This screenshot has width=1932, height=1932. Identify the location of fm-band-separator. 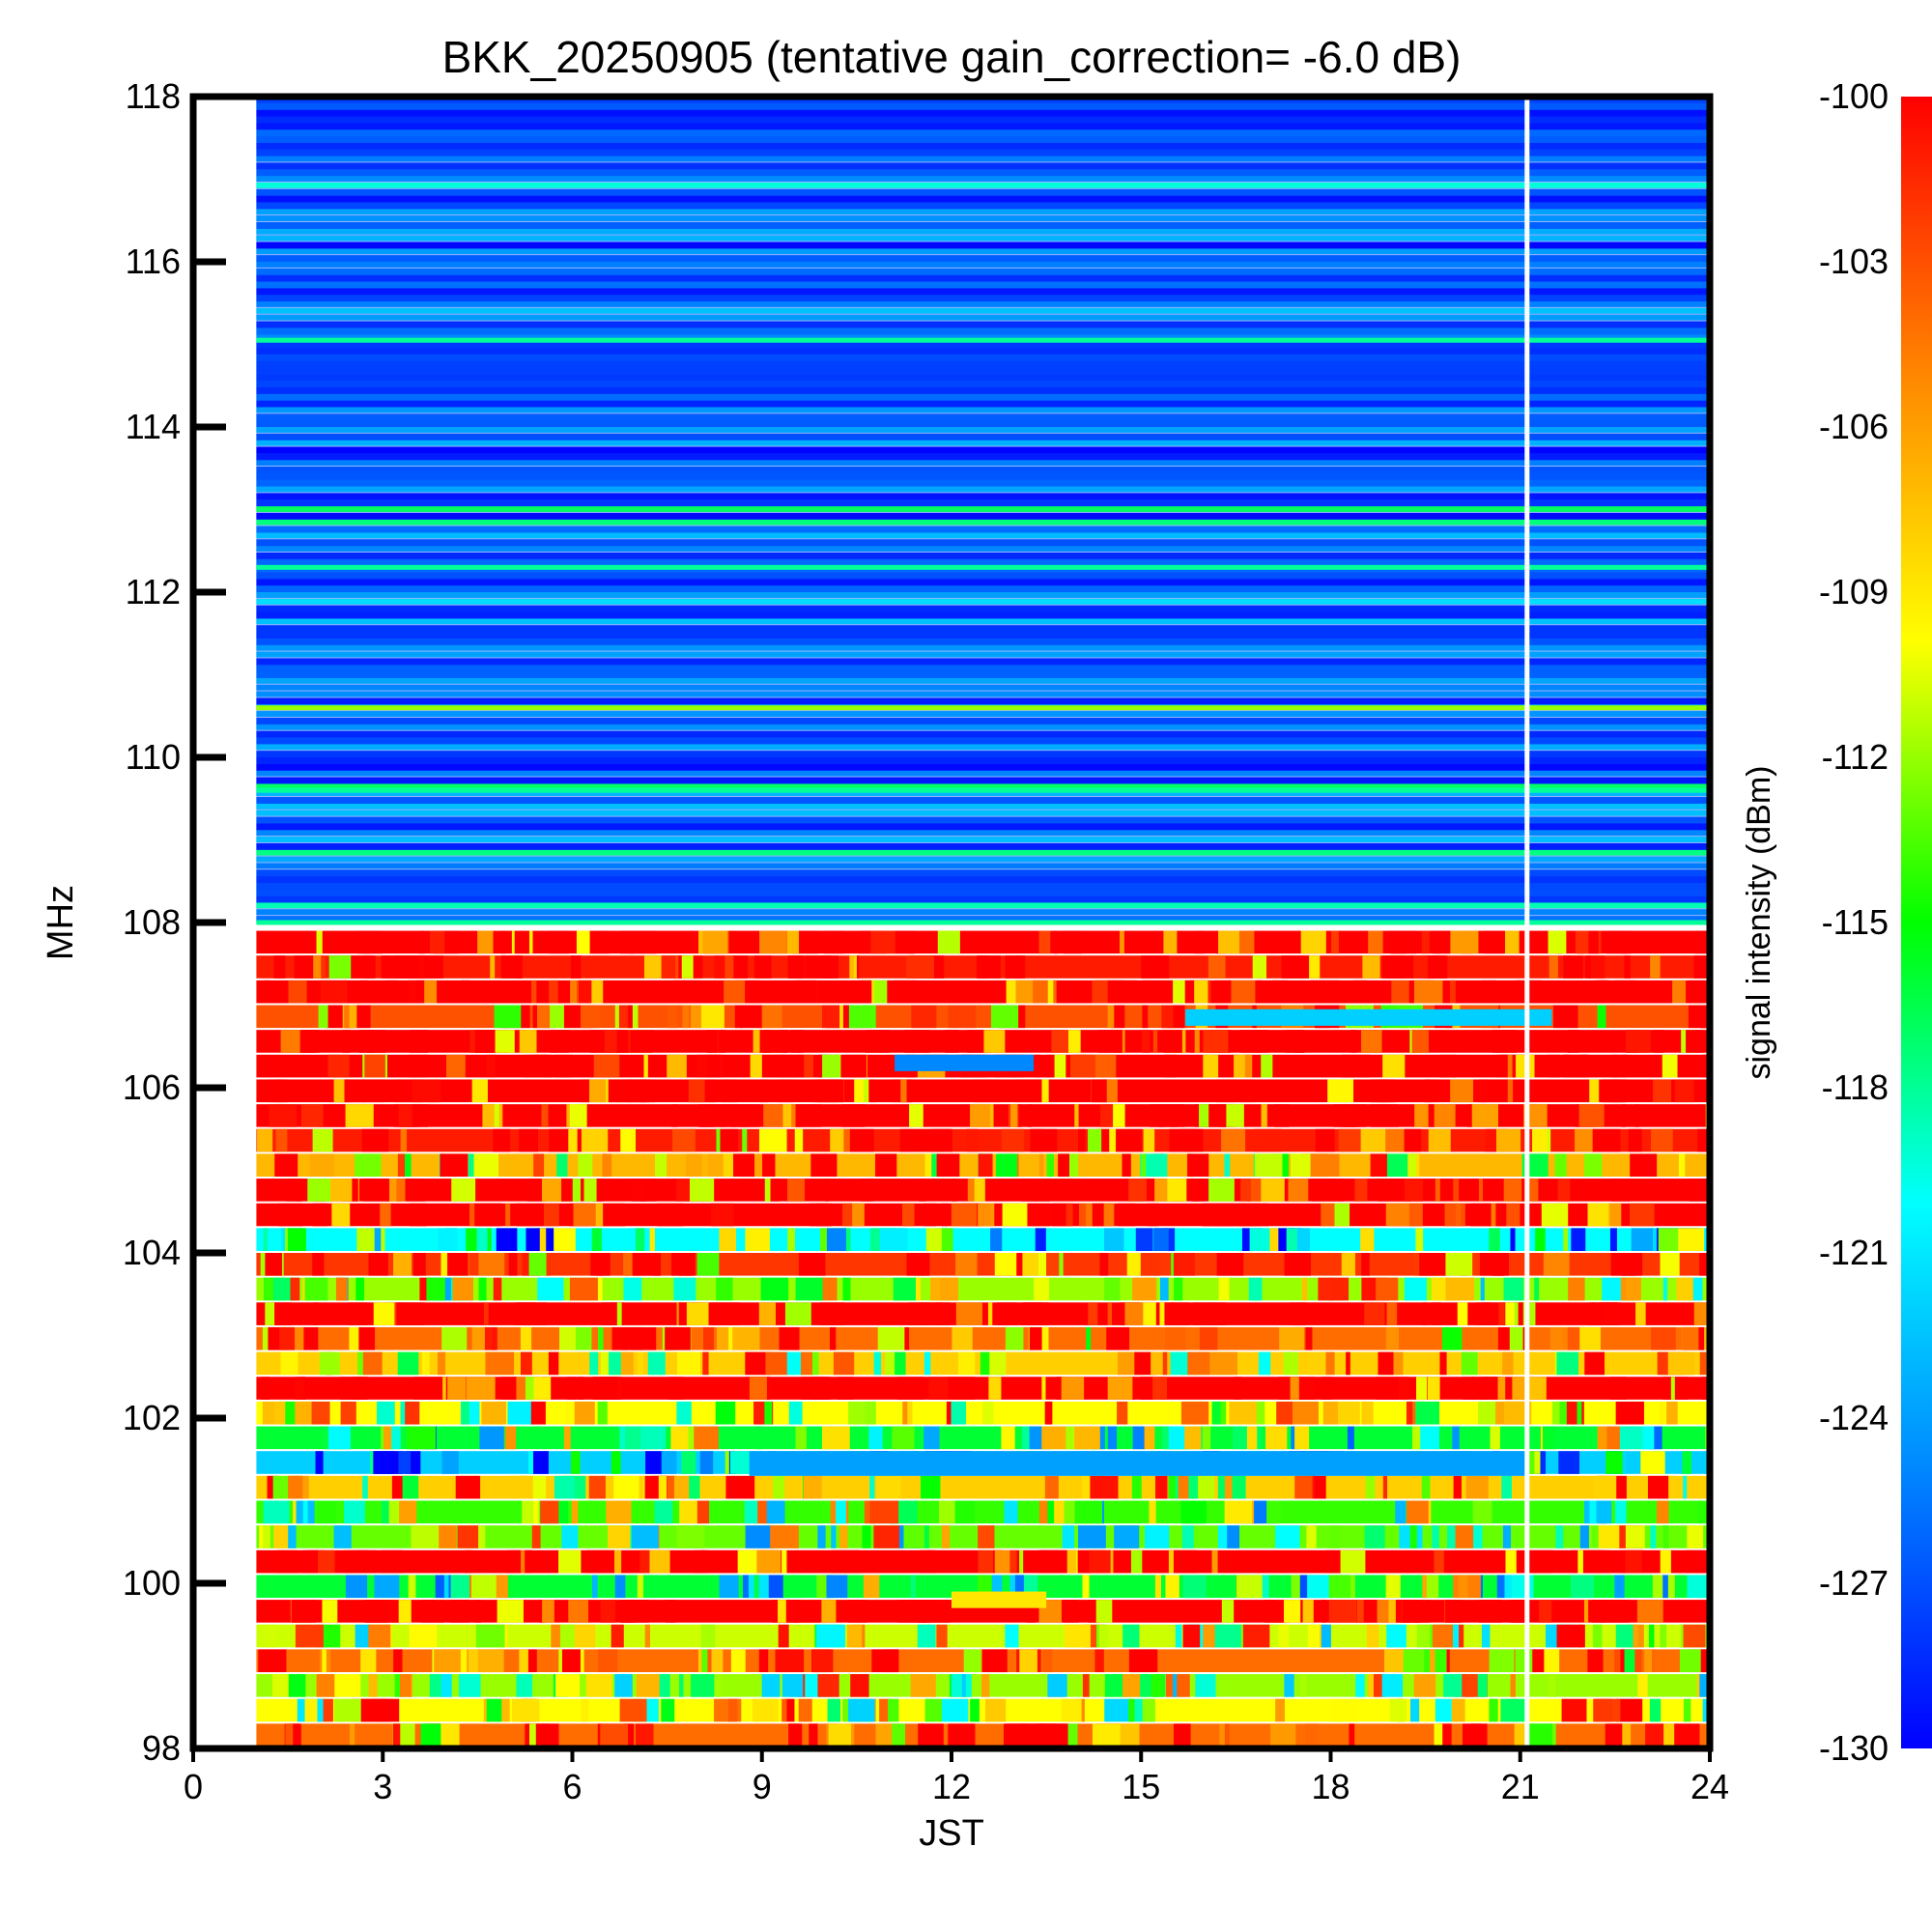
(983, 1722).